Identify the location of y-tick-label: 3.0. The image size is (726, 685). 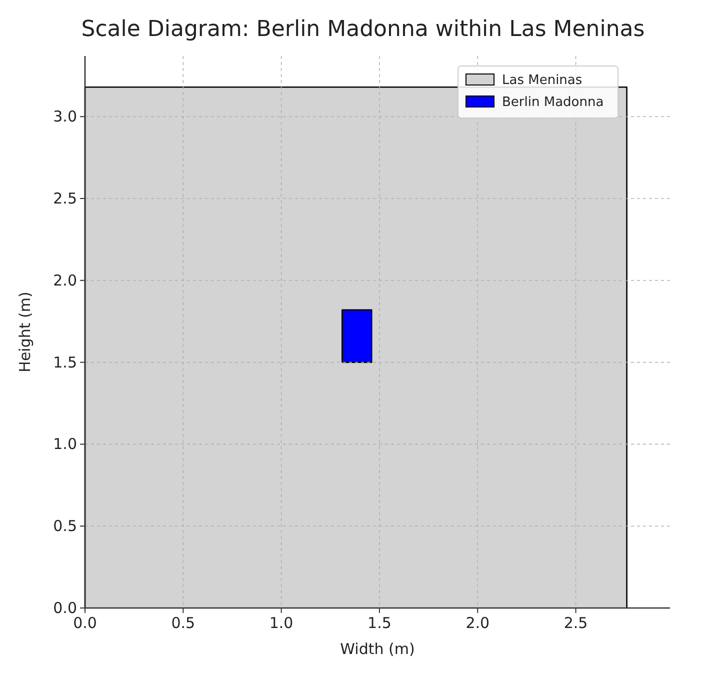
(65, 117).